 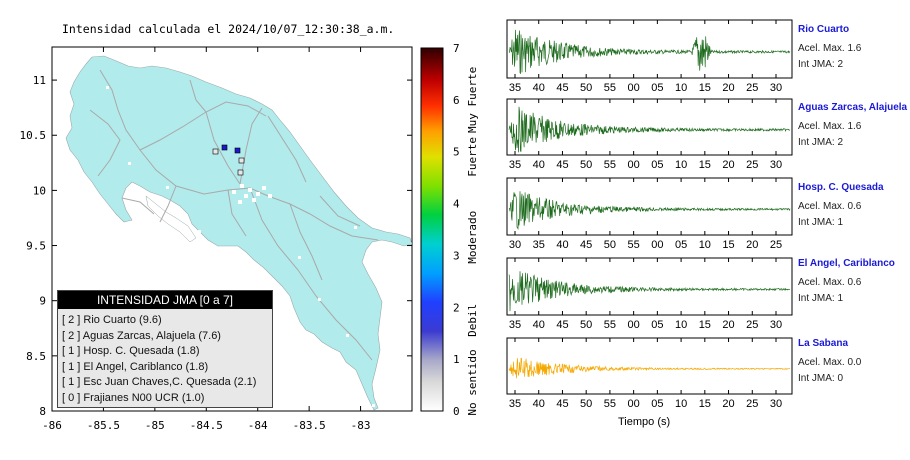 I want to click on station-name: Rio Cuarto, so click(x=824, y=29).